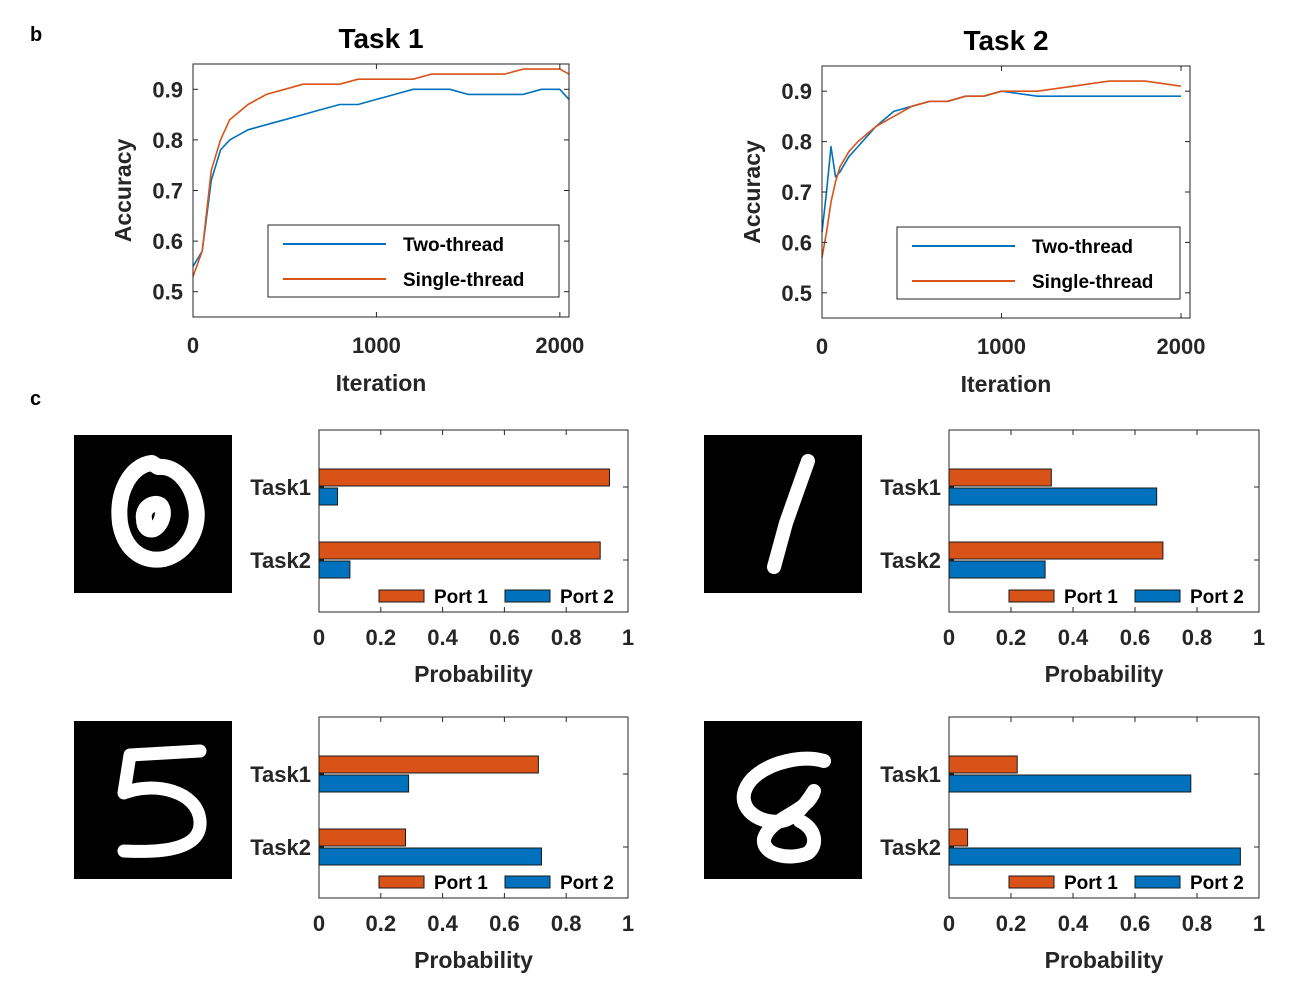  What do you see at coordinates (1038, 263) in the screenshot?
I see `chart2-legend-box` at bounding box center [1038, 263].